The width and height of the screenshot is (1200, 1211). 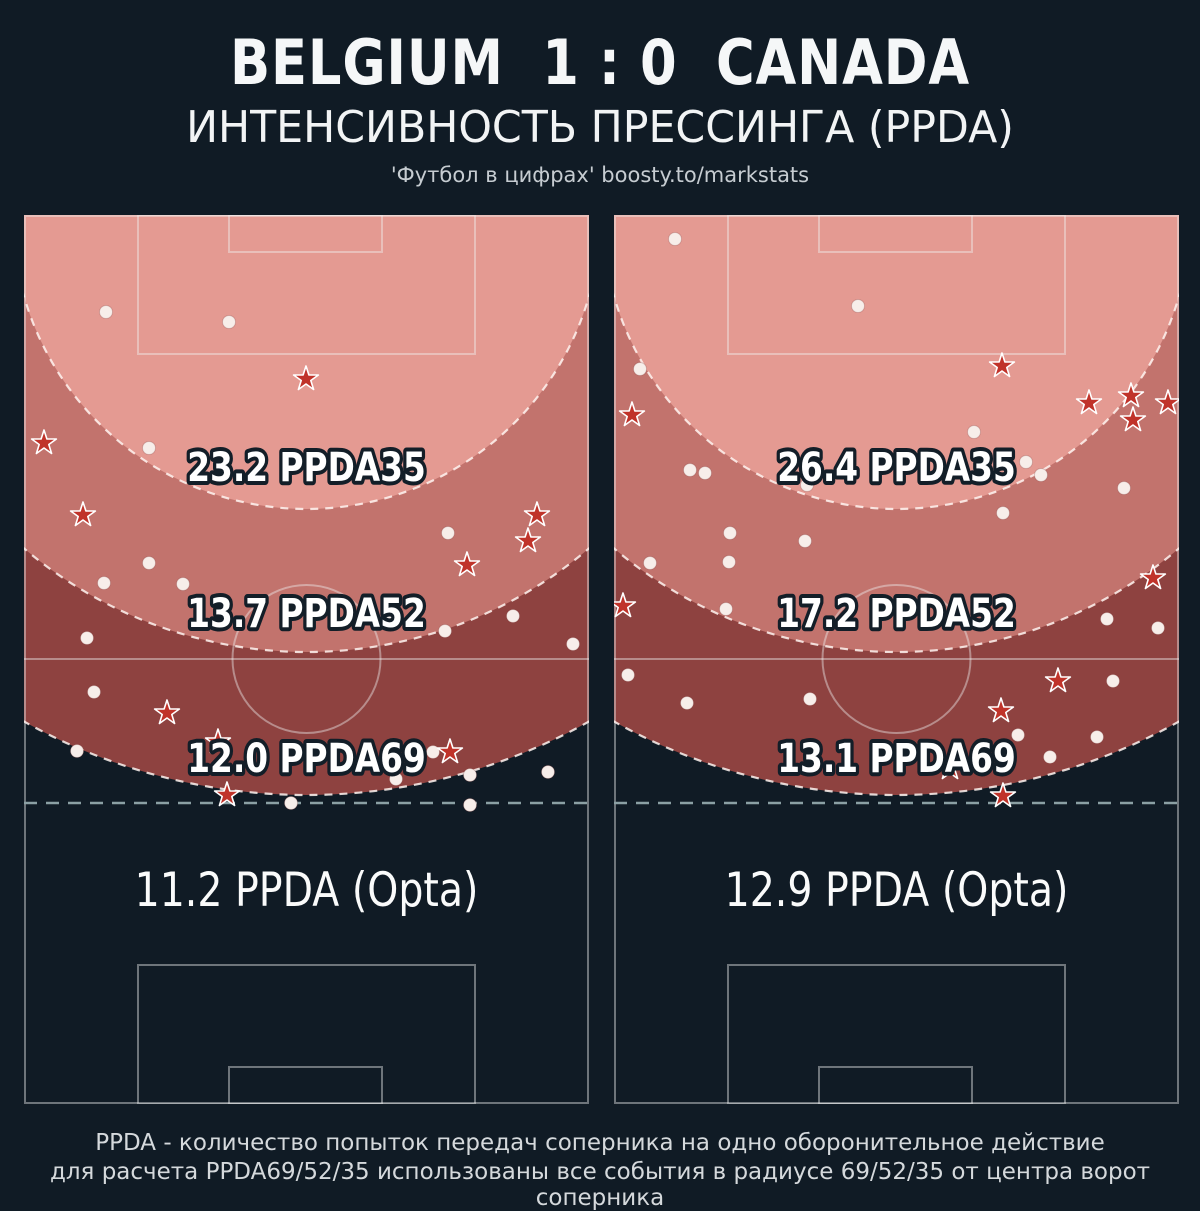 I want to click on ppda-opta-label: 11.2 PPDA (Opta), so click(x=307, y=891).